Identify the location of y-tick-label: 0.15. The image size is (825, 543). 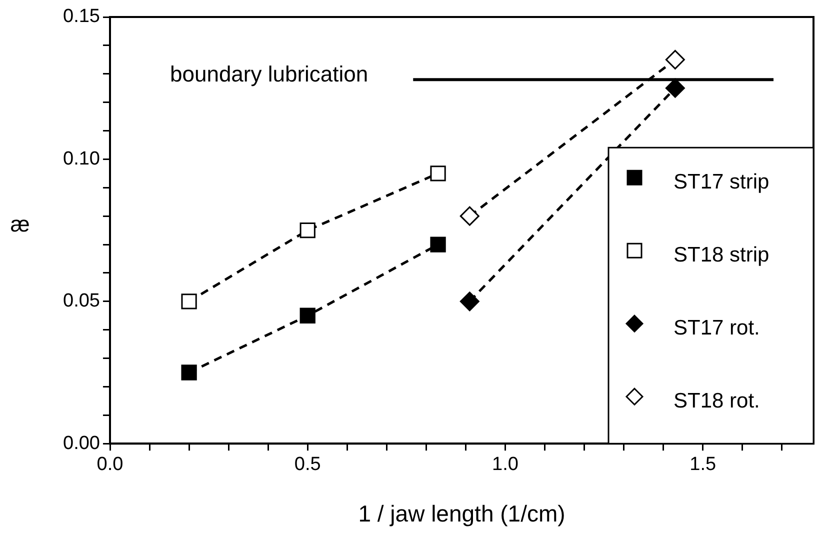
(81, 17).